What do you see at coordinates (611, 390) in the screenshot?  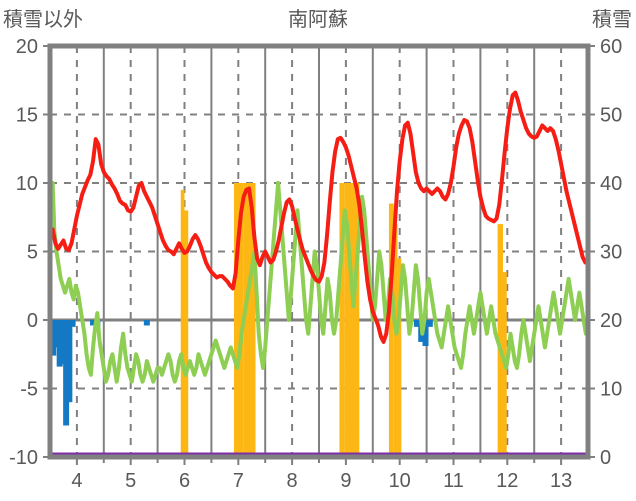 I see `ytick-label-right: 10` at bounding box center [611, 390].